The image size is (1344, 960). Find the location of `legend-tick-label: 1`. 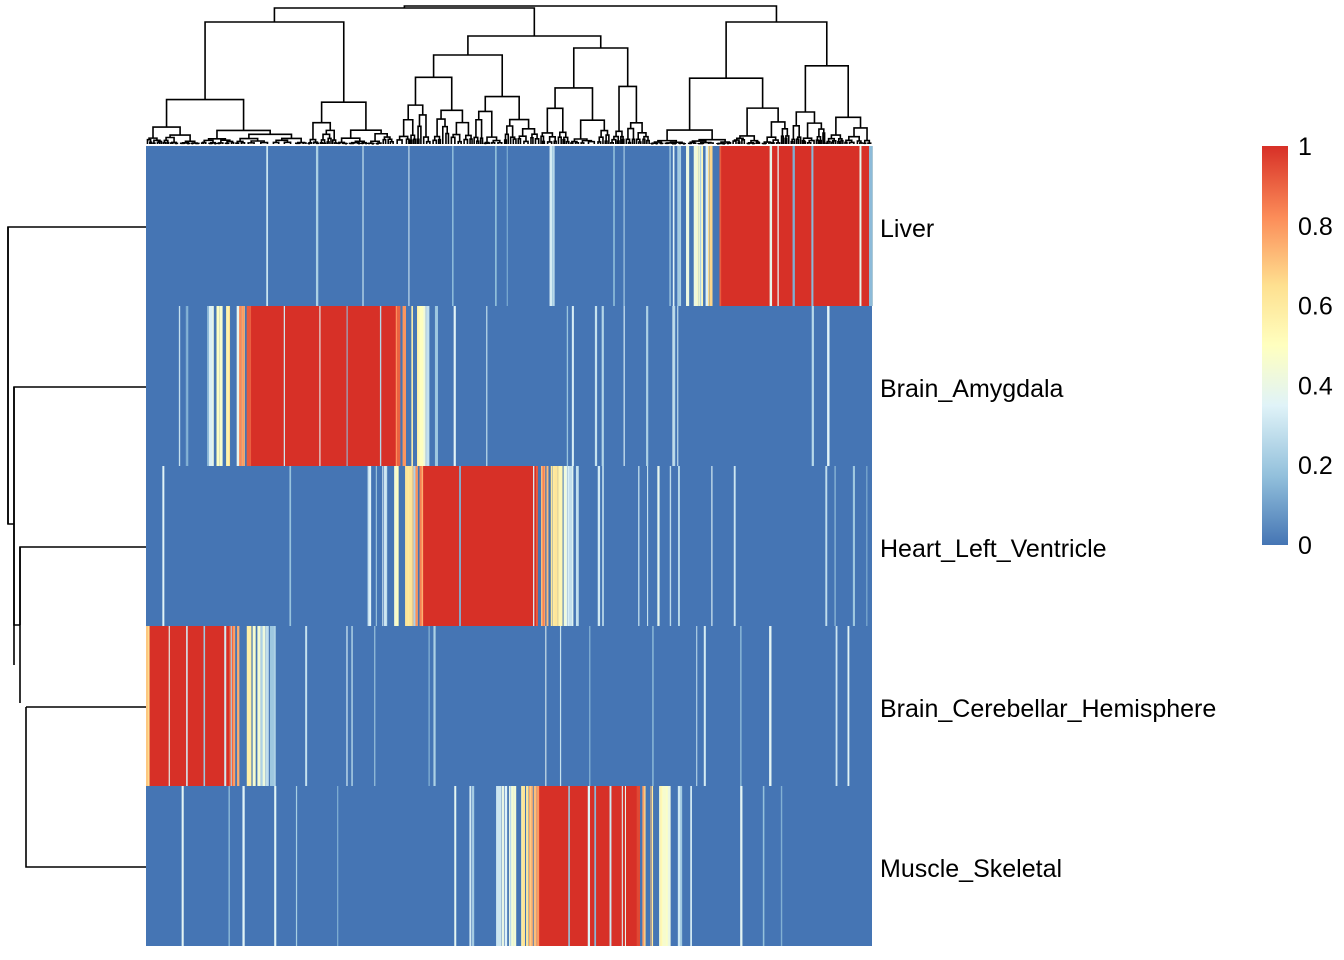

legend-tick-label: 1 is located at coordinates (1305, 147).